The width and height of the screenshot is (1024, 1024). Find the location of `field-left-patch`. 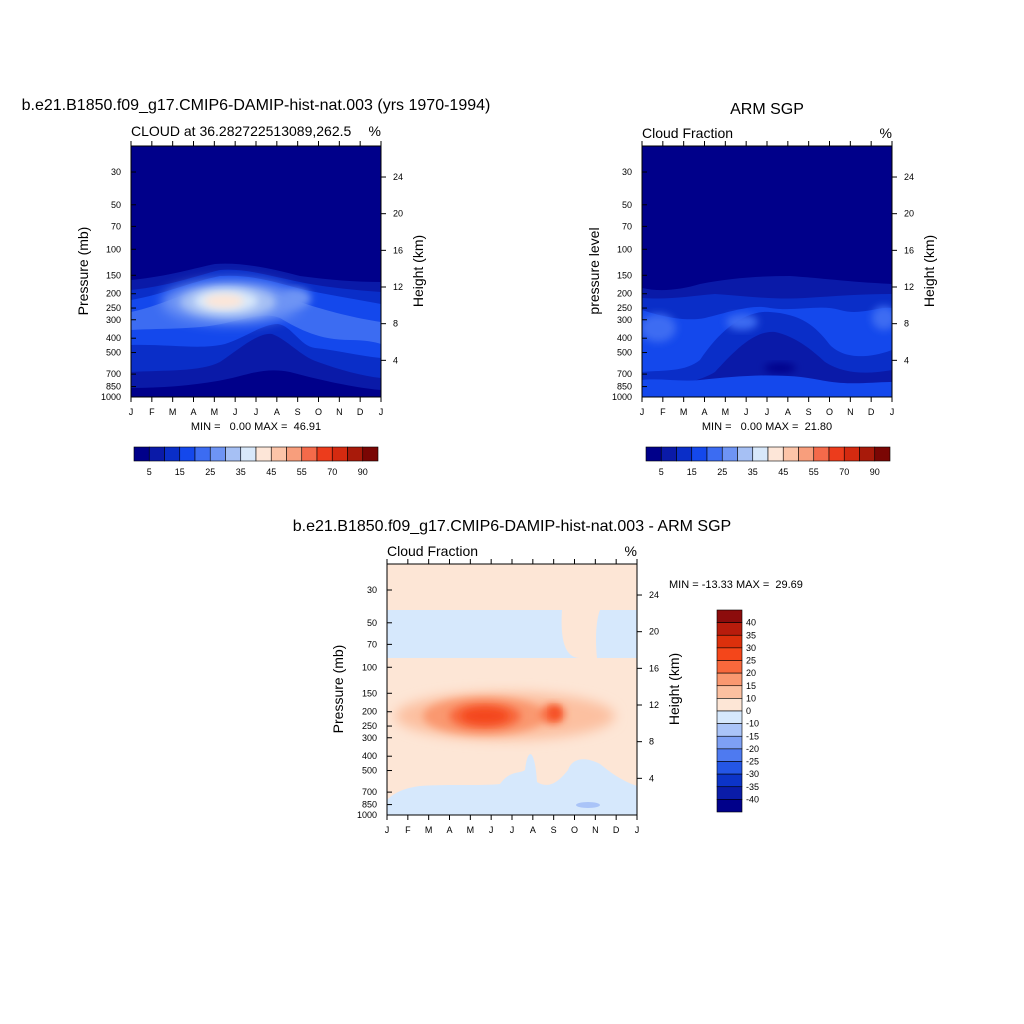

field-left-patch is located at coordinates (659, 328).